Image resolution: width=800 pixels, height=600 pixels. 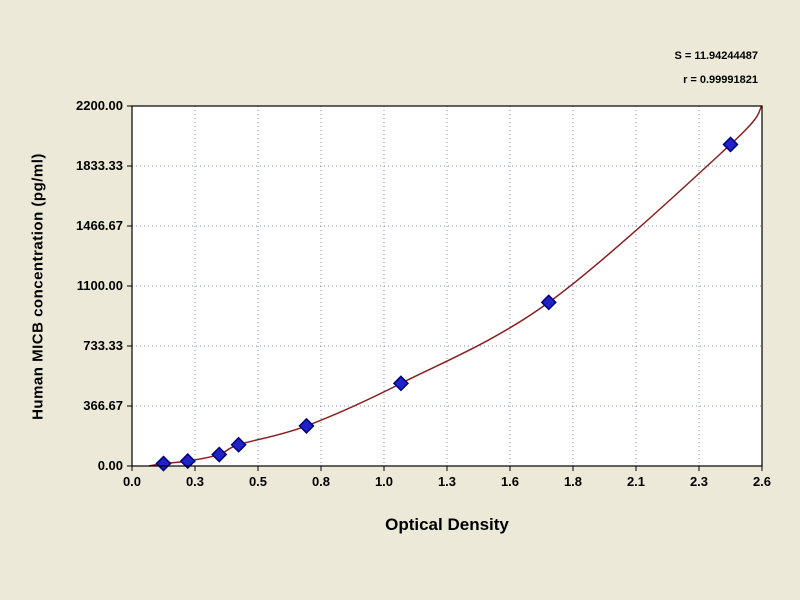 I want to click on x-axis-title: Optical Density, so click(x=447, y=524).